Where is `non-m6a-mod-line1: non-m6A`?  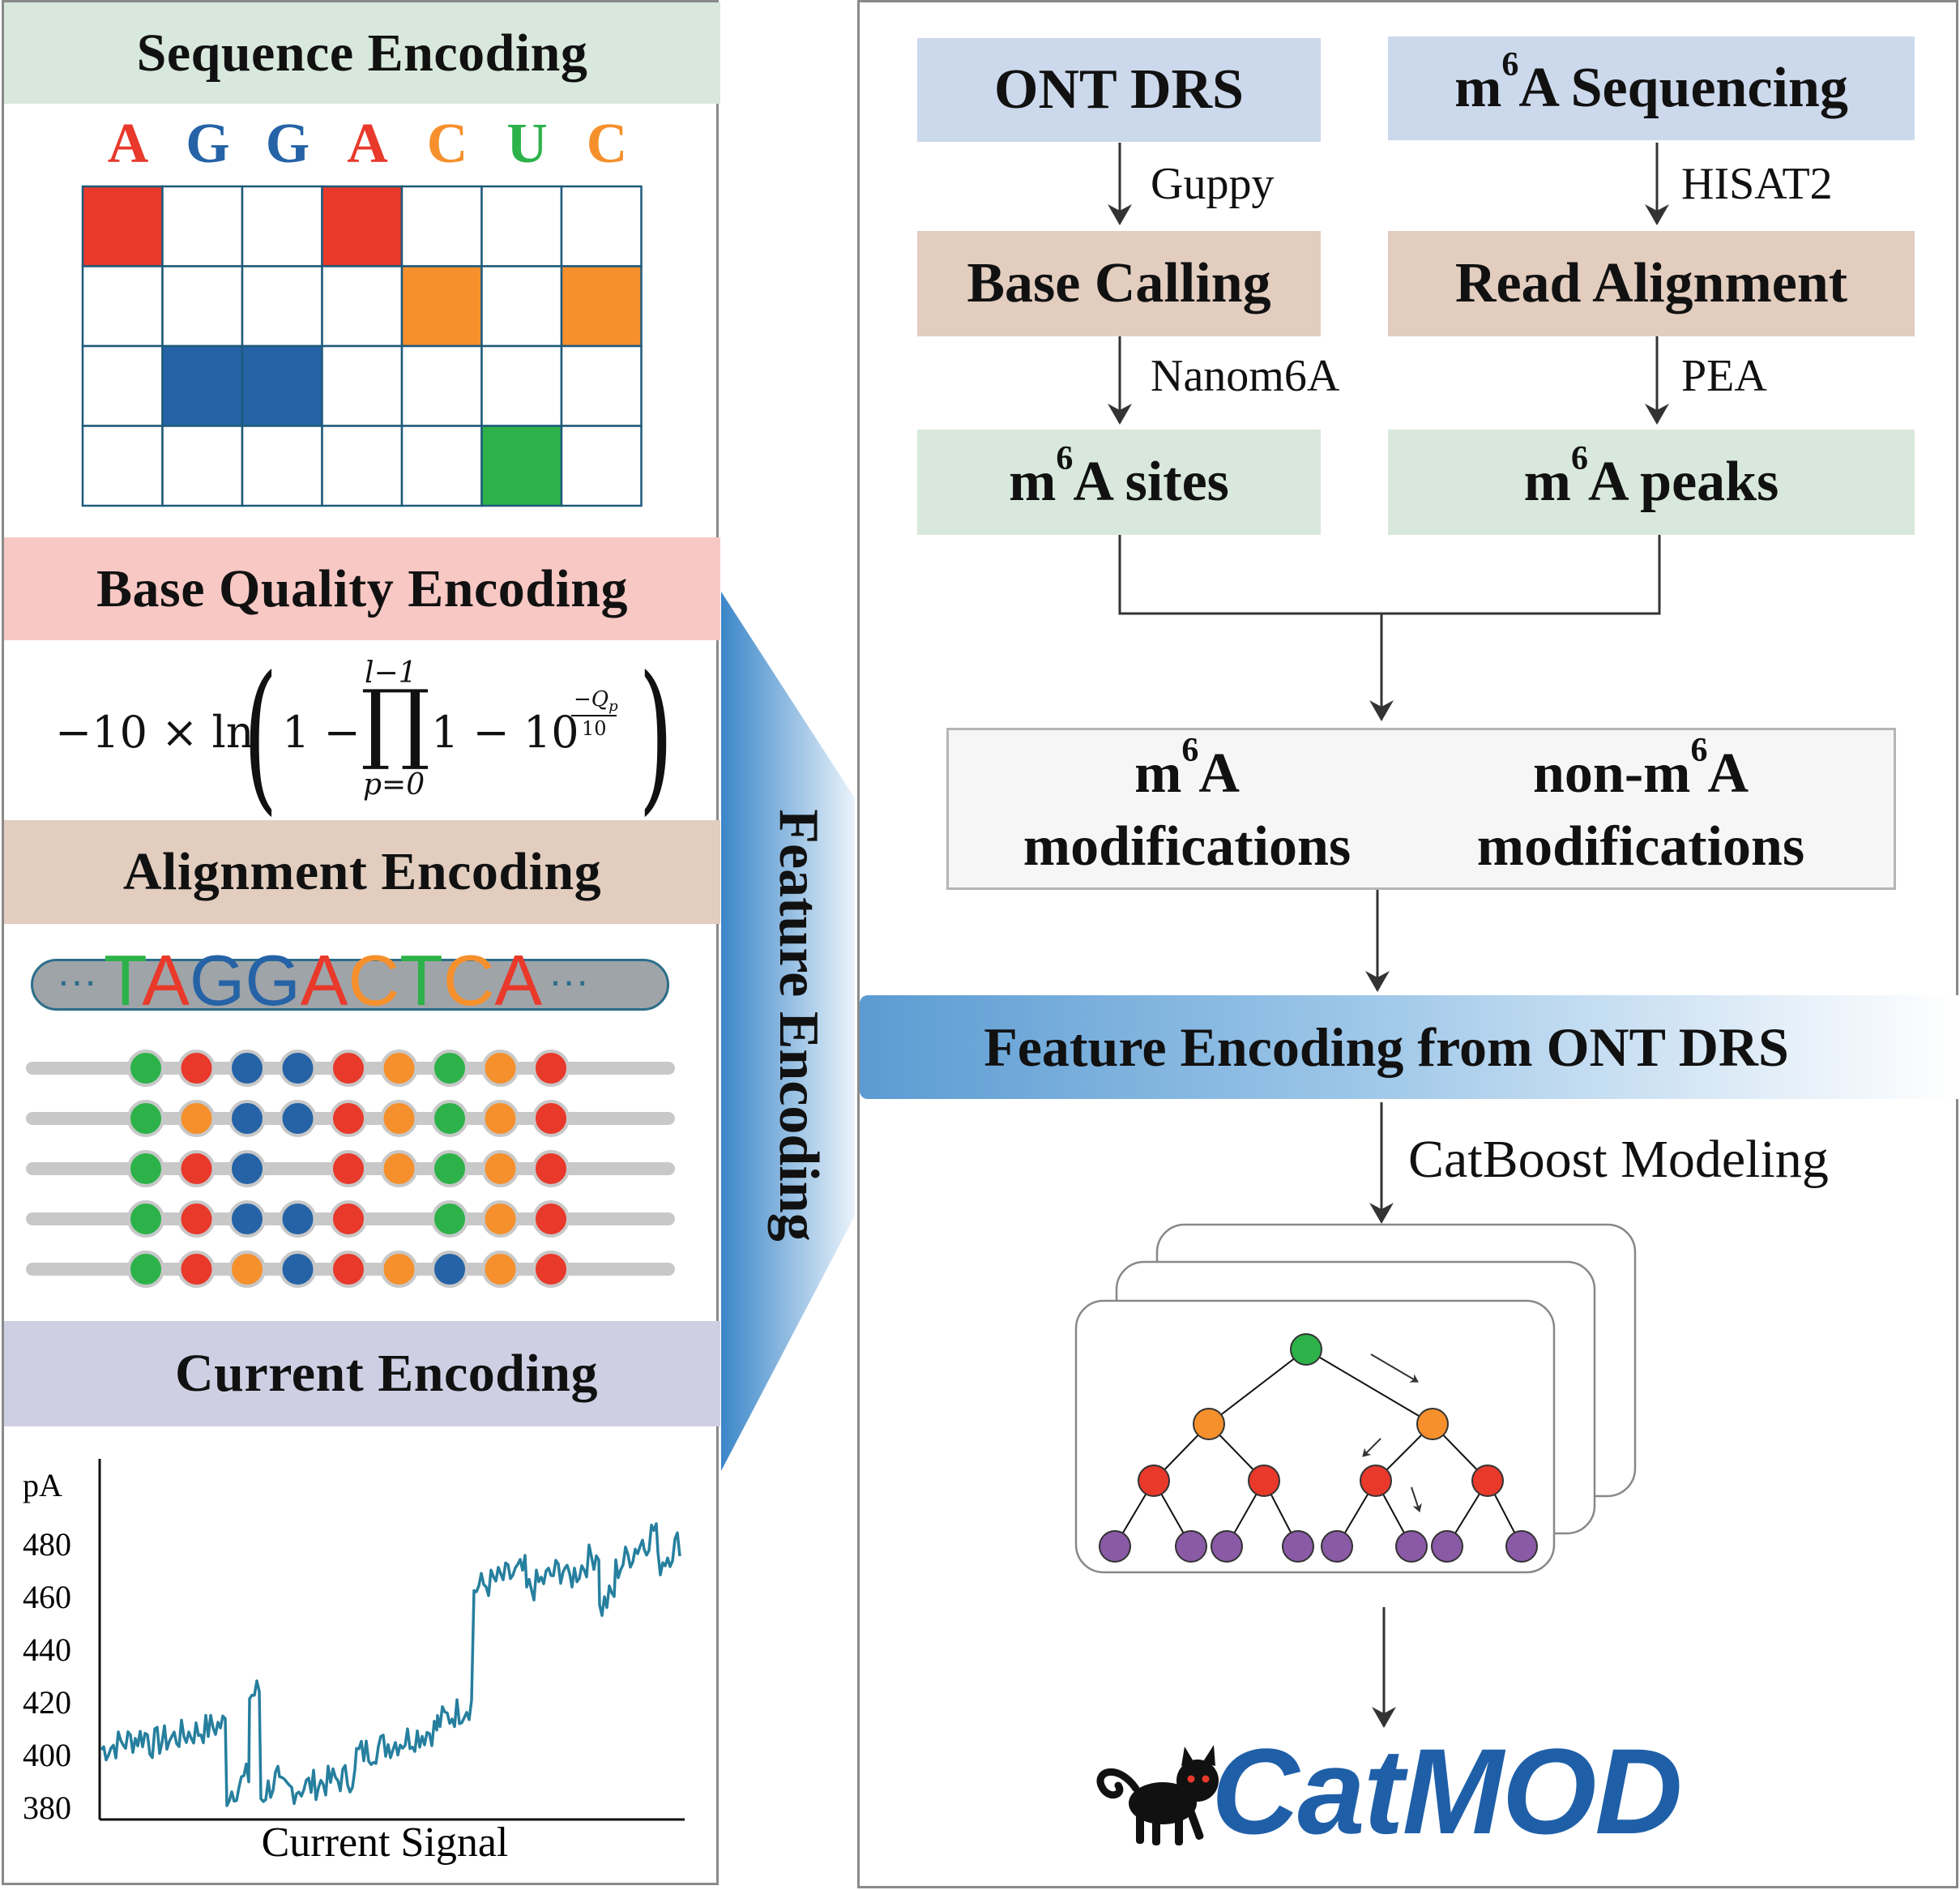 non-m6a-mod-line1: non-m6A is located at coordinates (1640, 768).